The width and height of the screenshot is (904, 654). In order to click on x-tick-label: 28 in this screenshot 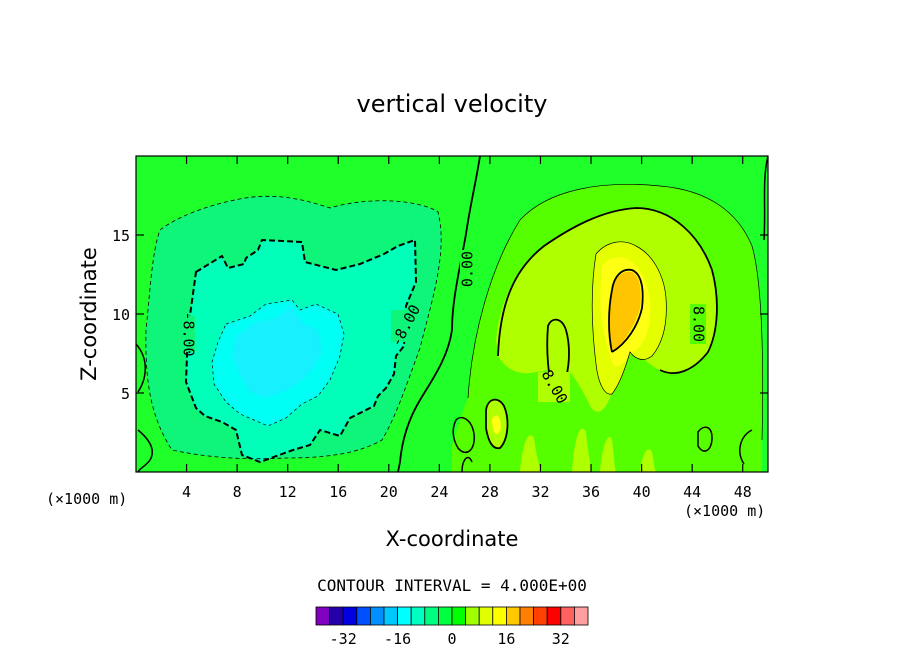, I will do `click(490, 492)`.